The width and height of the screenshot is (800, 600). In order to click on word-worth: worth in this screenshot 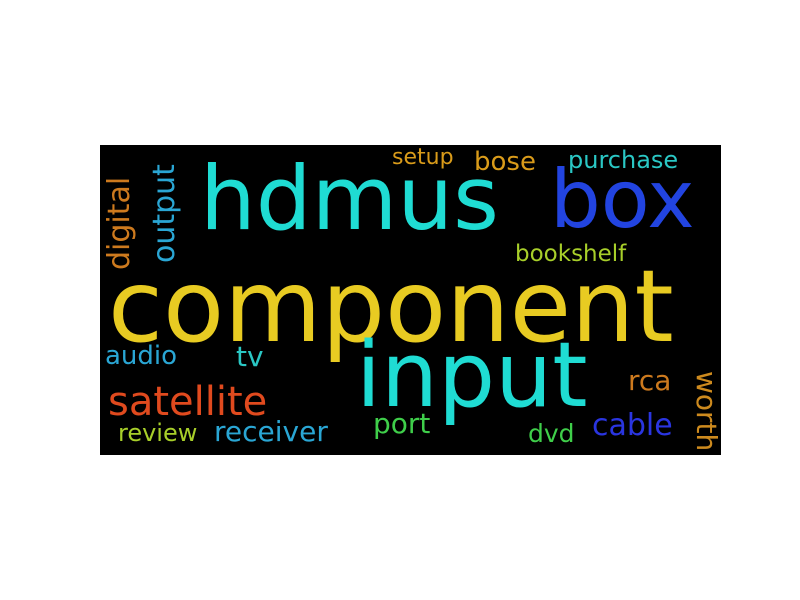, I will do `click(705, 411)`.